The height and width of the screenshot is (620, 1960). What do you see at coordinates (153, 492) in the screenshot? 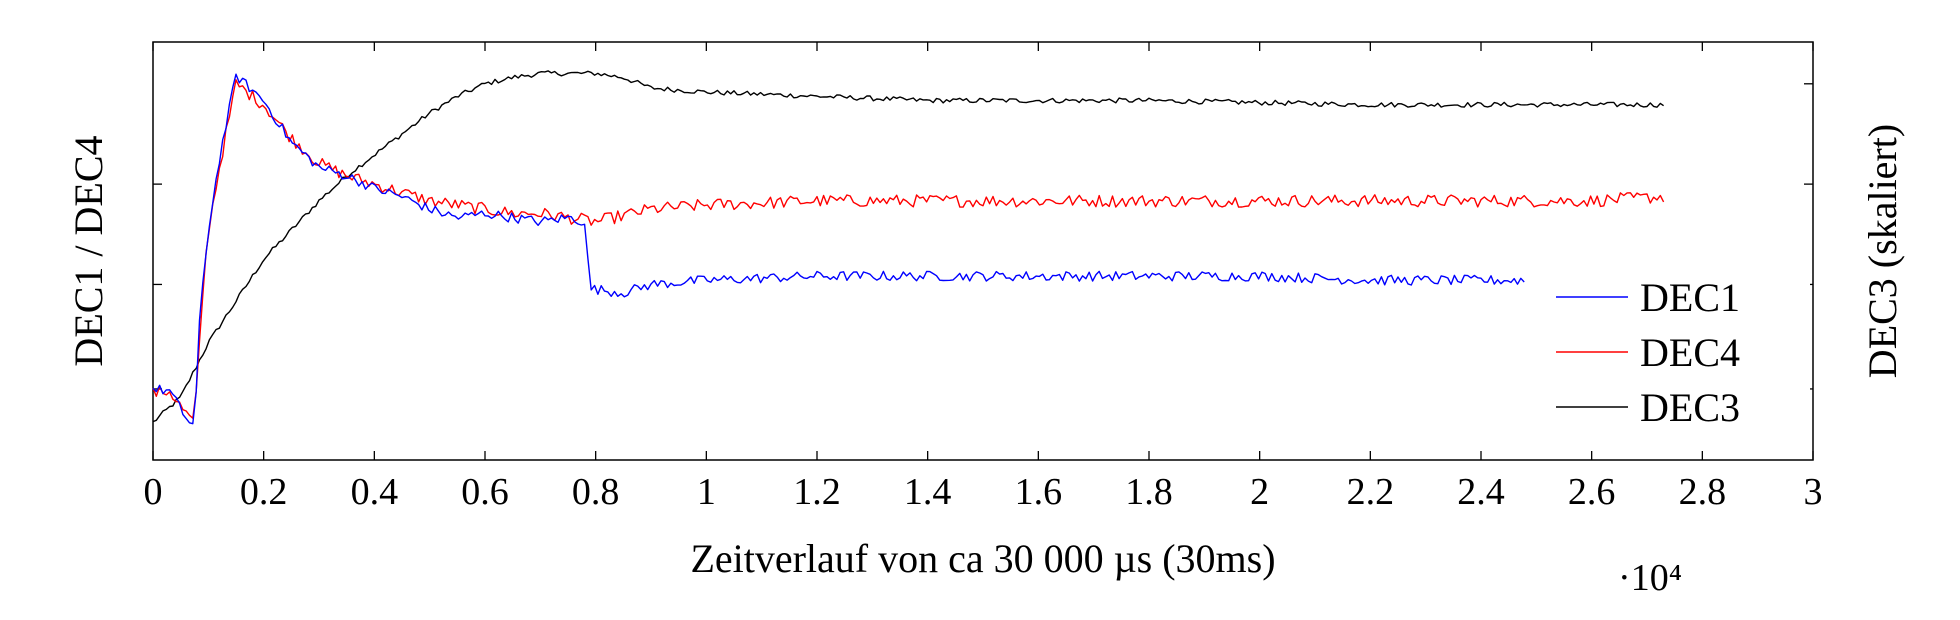
I see `x-tick-label: 0` at bounding box center [153, 492].